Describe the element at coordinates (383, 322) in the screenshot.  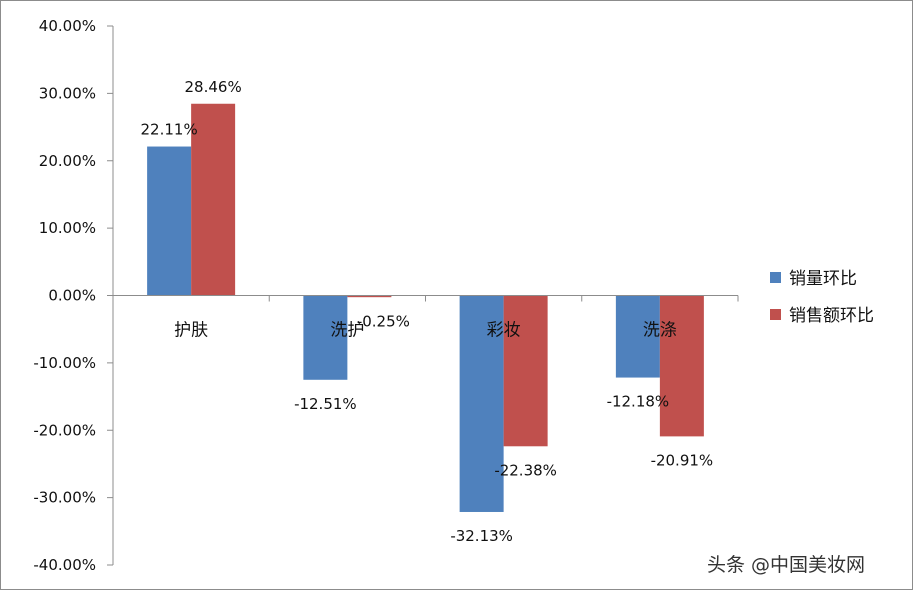
I see `data-label-2-2: -0.25%` at that location.